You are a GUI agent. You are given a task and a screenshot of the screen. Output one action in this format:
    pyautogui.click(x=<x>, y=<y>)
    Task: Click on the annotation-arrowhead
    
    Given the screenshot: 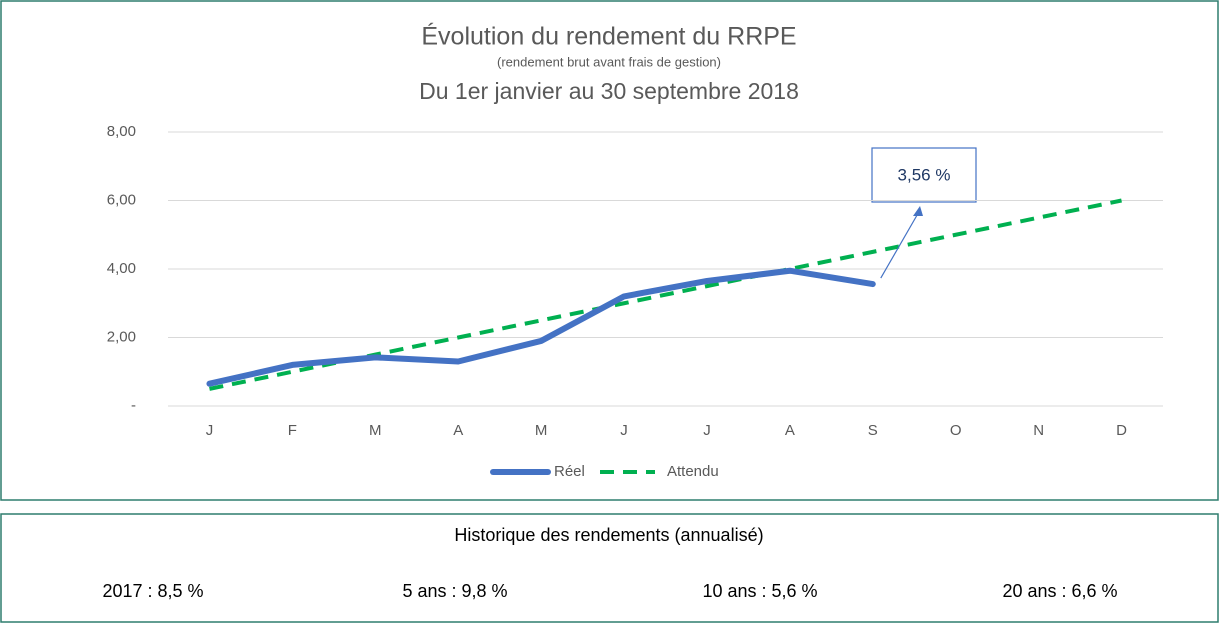 What is the action you would take?
    pyautogui.click(x=918, y=211)
    